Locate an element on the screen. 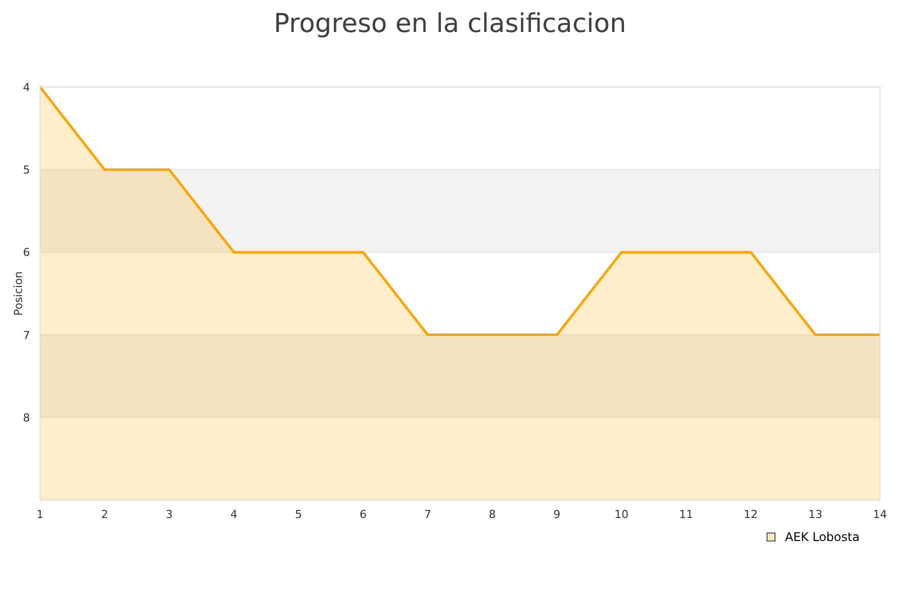 This screenshot has height=600, width=900. y-tick-label: 6 is located at coordinates (26, 253).